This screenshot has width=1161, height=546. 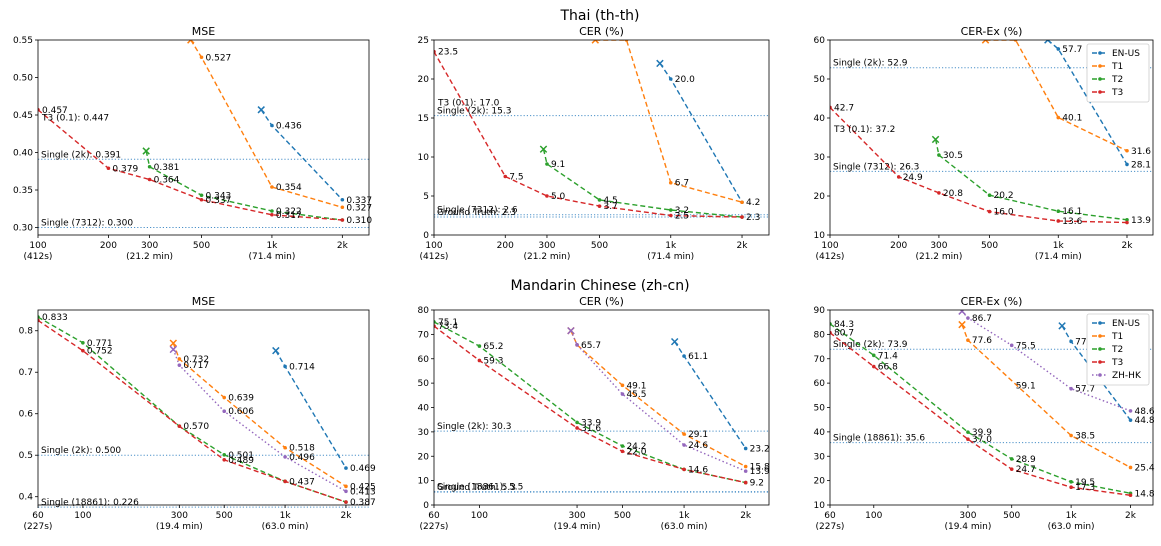 What do you see at coordinates (636, 395) in the screenshot?
I see `data-label: 45.5` at bounding box center [636, 395].